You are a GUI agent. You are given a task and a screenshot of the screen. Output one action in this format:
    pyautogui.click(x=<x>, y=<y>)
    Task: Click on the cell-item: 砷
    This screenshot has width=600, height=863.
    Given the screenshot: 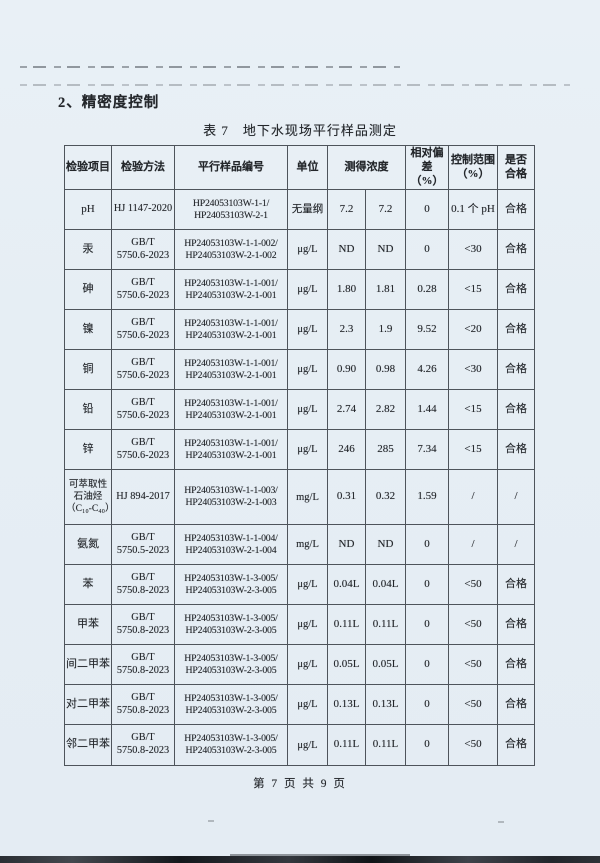 What is the action you would take?
    pyautogui.click(x=88, y=290)
    